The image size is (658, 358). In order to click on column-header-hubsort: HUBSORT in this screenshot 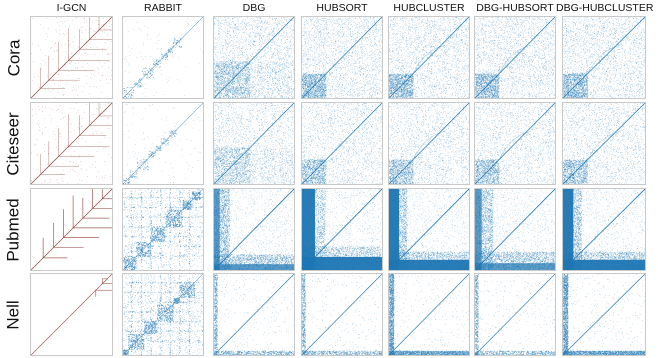, I will do `click(342, 8)`.